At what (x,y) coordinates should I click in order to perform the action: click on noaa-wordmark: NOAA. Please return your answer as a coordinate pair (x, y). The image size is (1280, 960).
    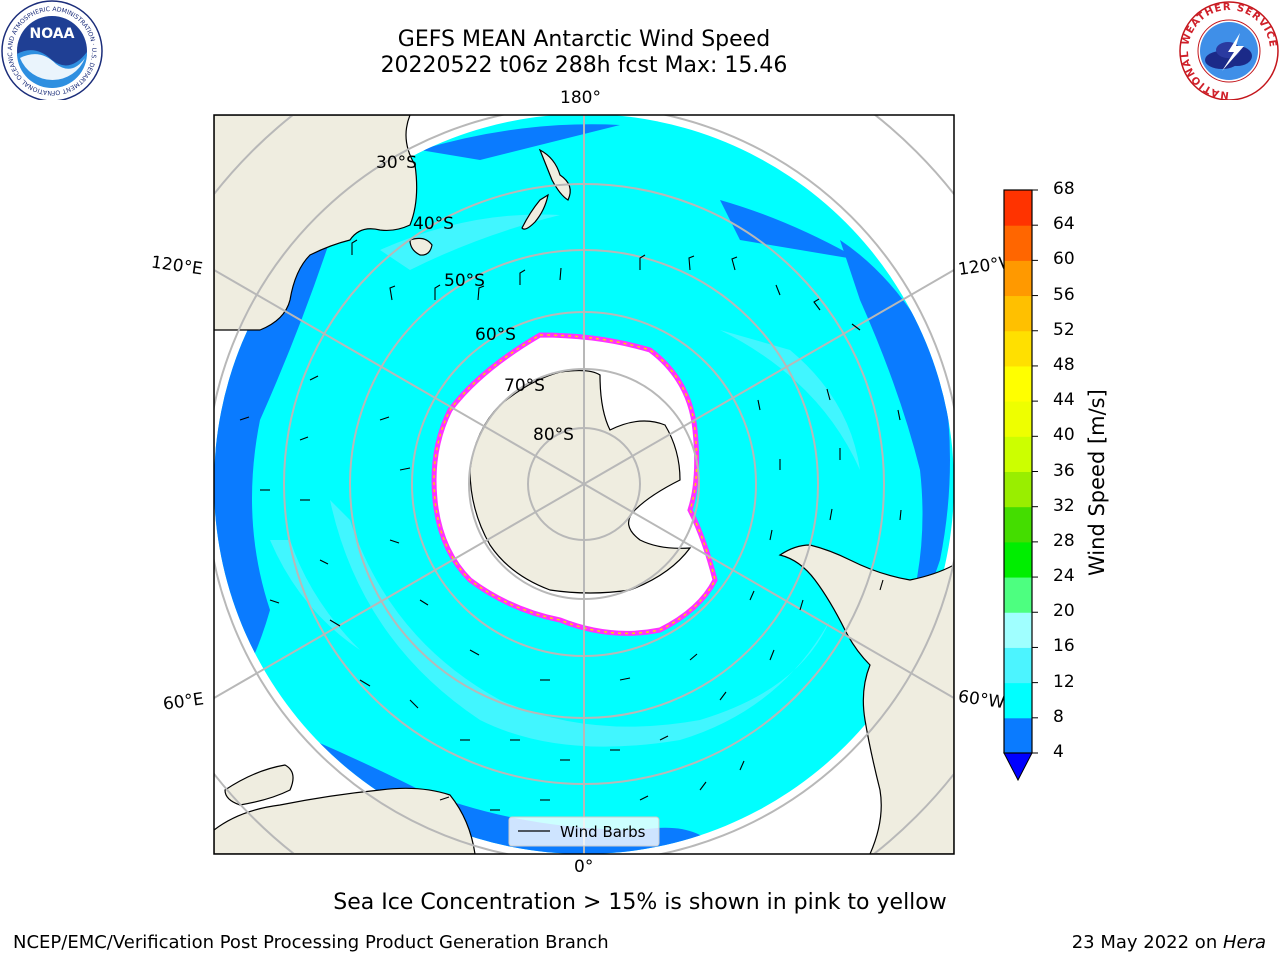
    Looking at the image, I should click on (52, 34).